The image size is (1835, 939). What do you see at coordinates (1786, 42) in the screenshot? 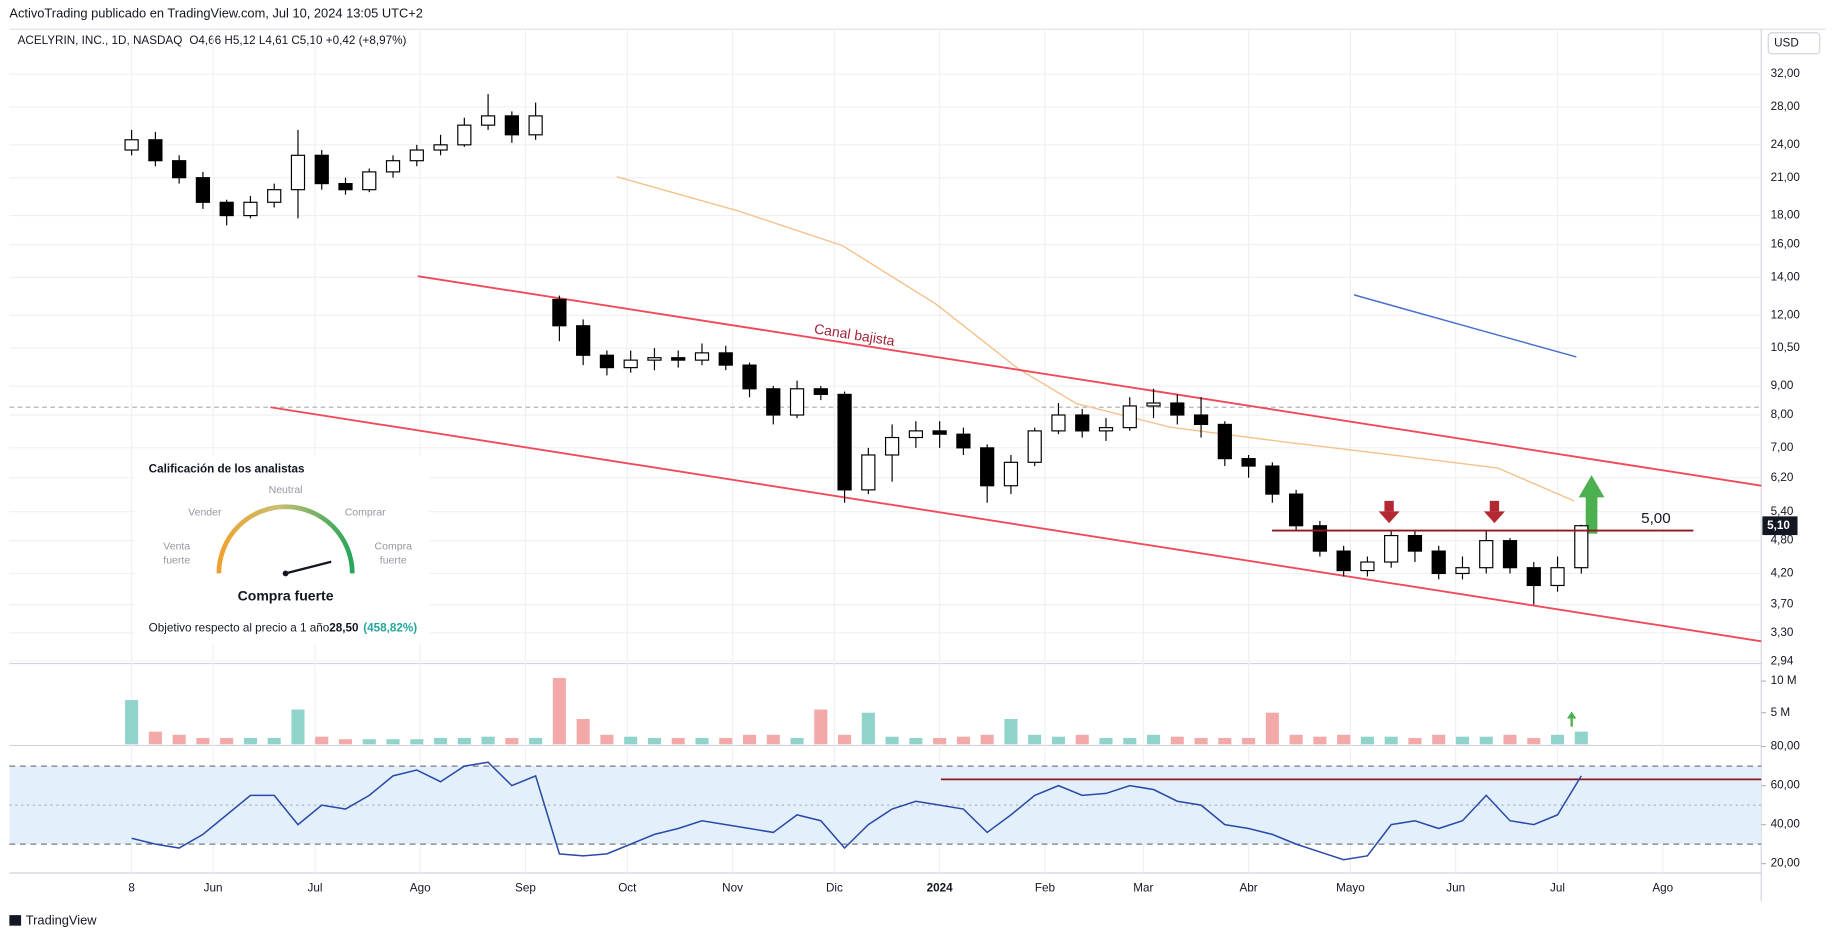
I see `currency: USD` at bounding box center [1786, 42].